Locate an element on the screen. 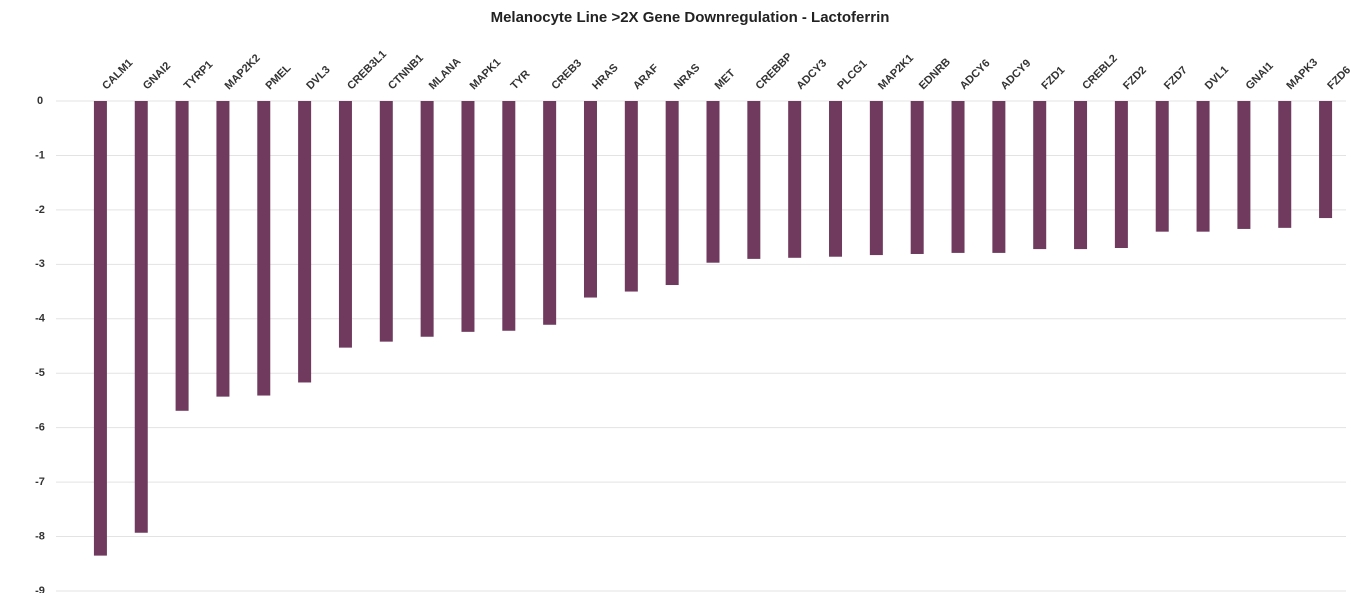 Image resolution: width=1352 pixels, height=598 pixels. x-tick-label: MAPK1 is located at coordinates (486, 74).